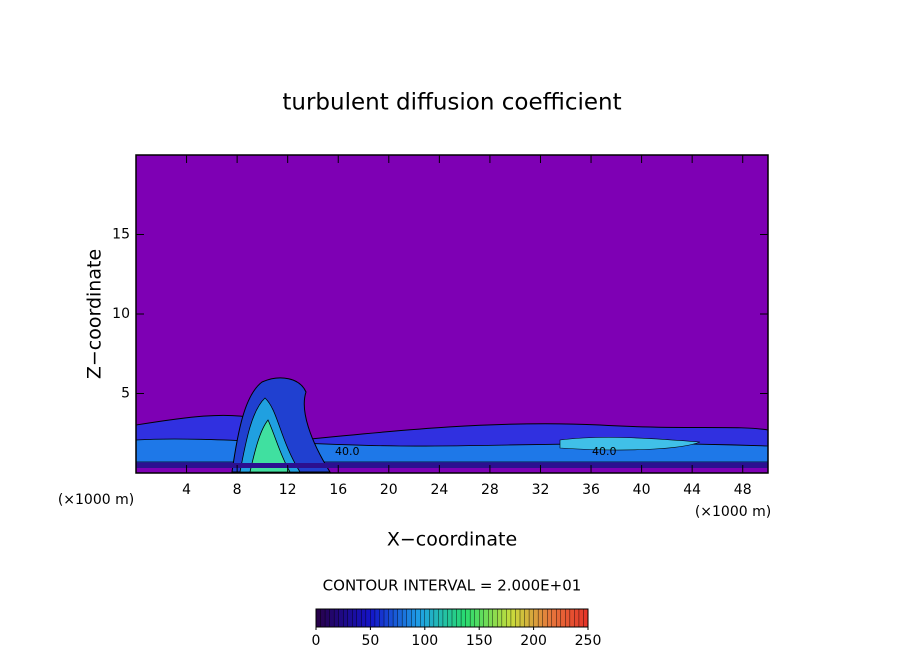 The height and width of the screenshot is (654, 904). I want to click on colorbar-frame, so click(452, 618).